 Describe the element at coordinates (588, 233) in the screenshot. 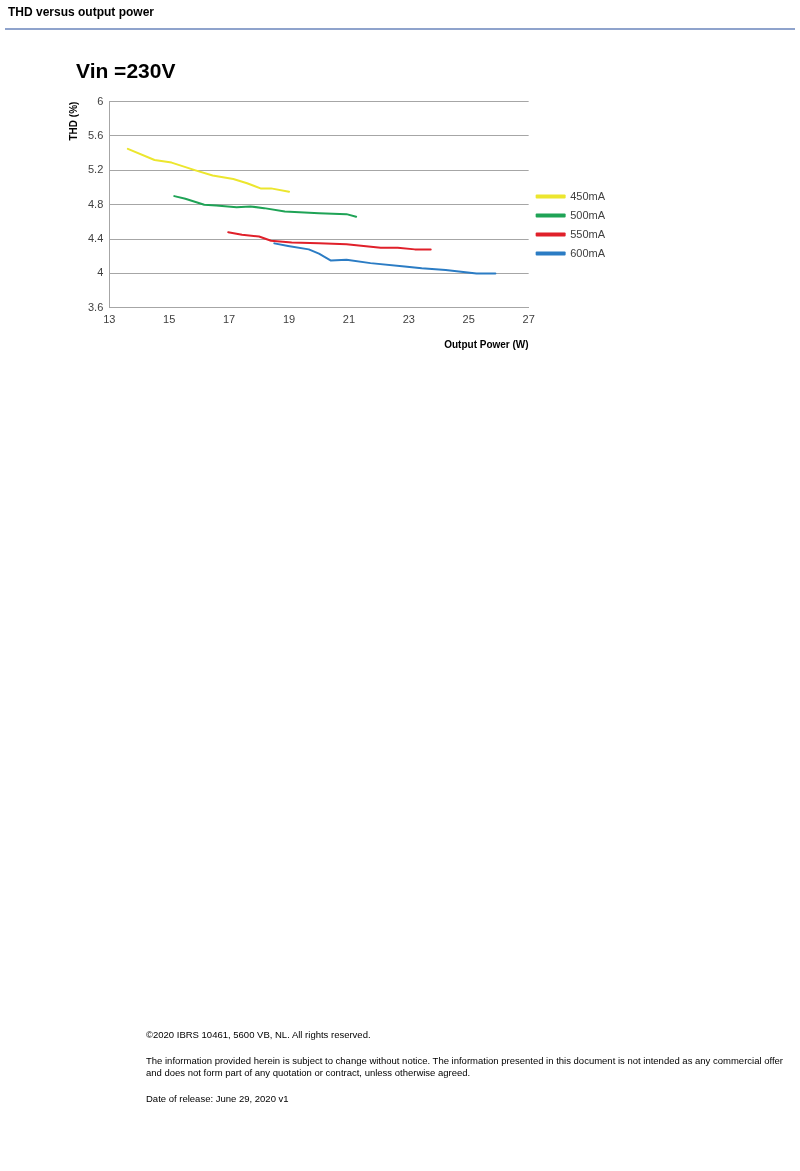

I see `legend-label: 550mA` at that location.